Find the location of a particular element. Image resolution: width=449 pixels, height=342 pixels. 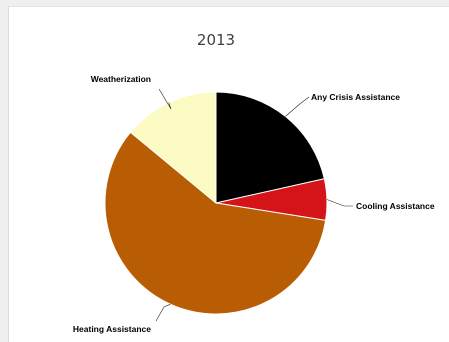

chart-title: 2013 is located at coordinates (216, 40).